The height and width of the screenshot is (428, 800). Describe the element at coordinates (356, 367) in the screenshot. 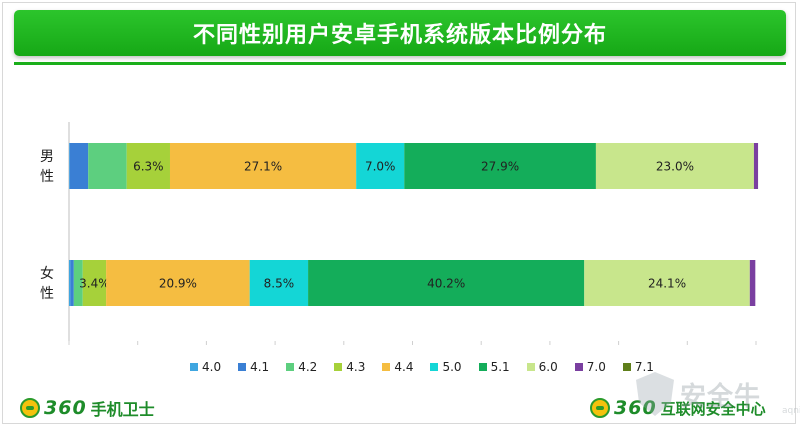

I see `legend-label: 4.3` at that location.